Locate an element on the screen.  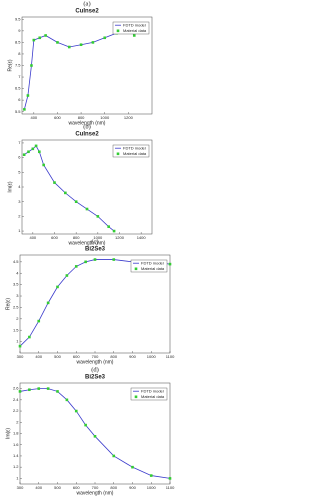
y-tick-label: 2.4 is located at coordinates (16, 399).